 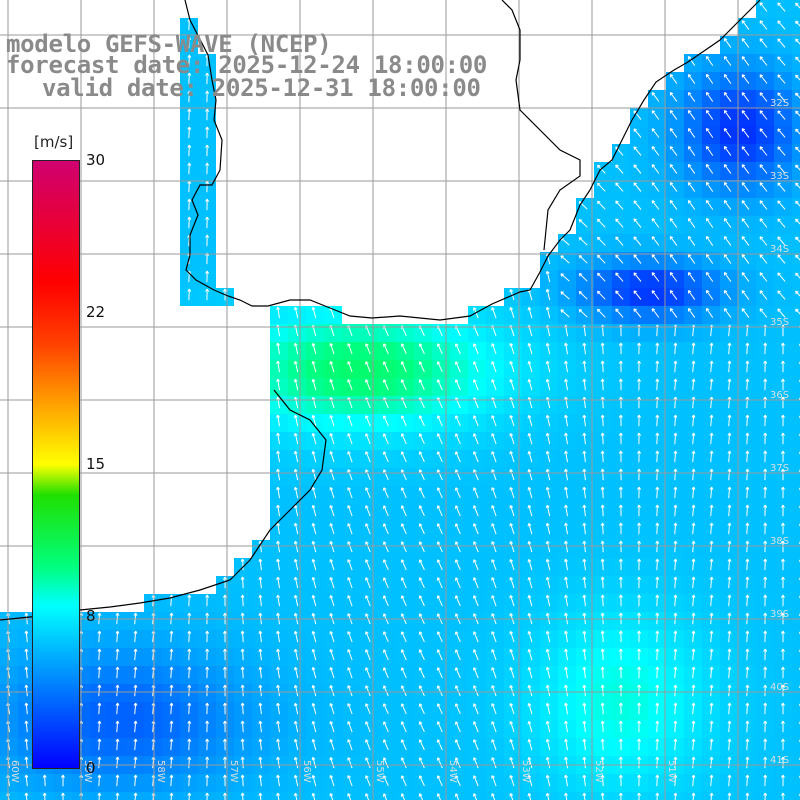 I want to click on longitude-label: 51W, so click(x=671, y=771).